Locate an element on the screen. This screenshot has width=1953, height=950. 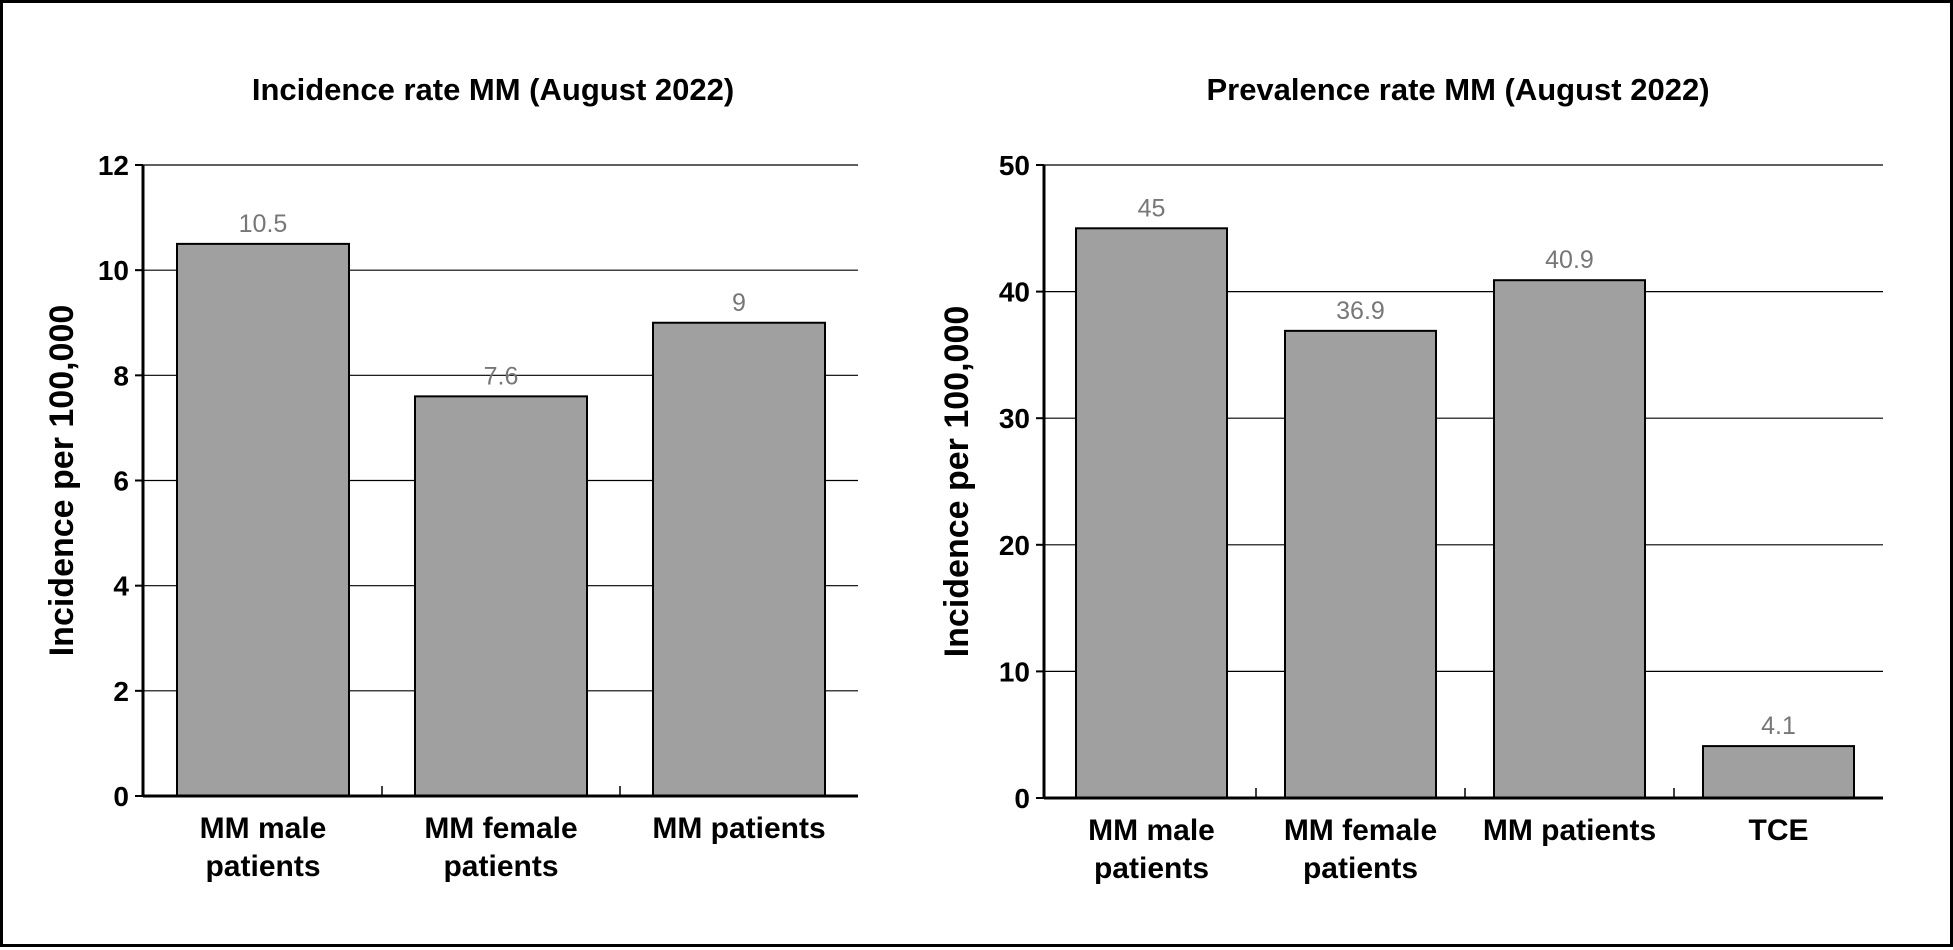
y-tick-label: 12 is located at coordinates (113, 165).